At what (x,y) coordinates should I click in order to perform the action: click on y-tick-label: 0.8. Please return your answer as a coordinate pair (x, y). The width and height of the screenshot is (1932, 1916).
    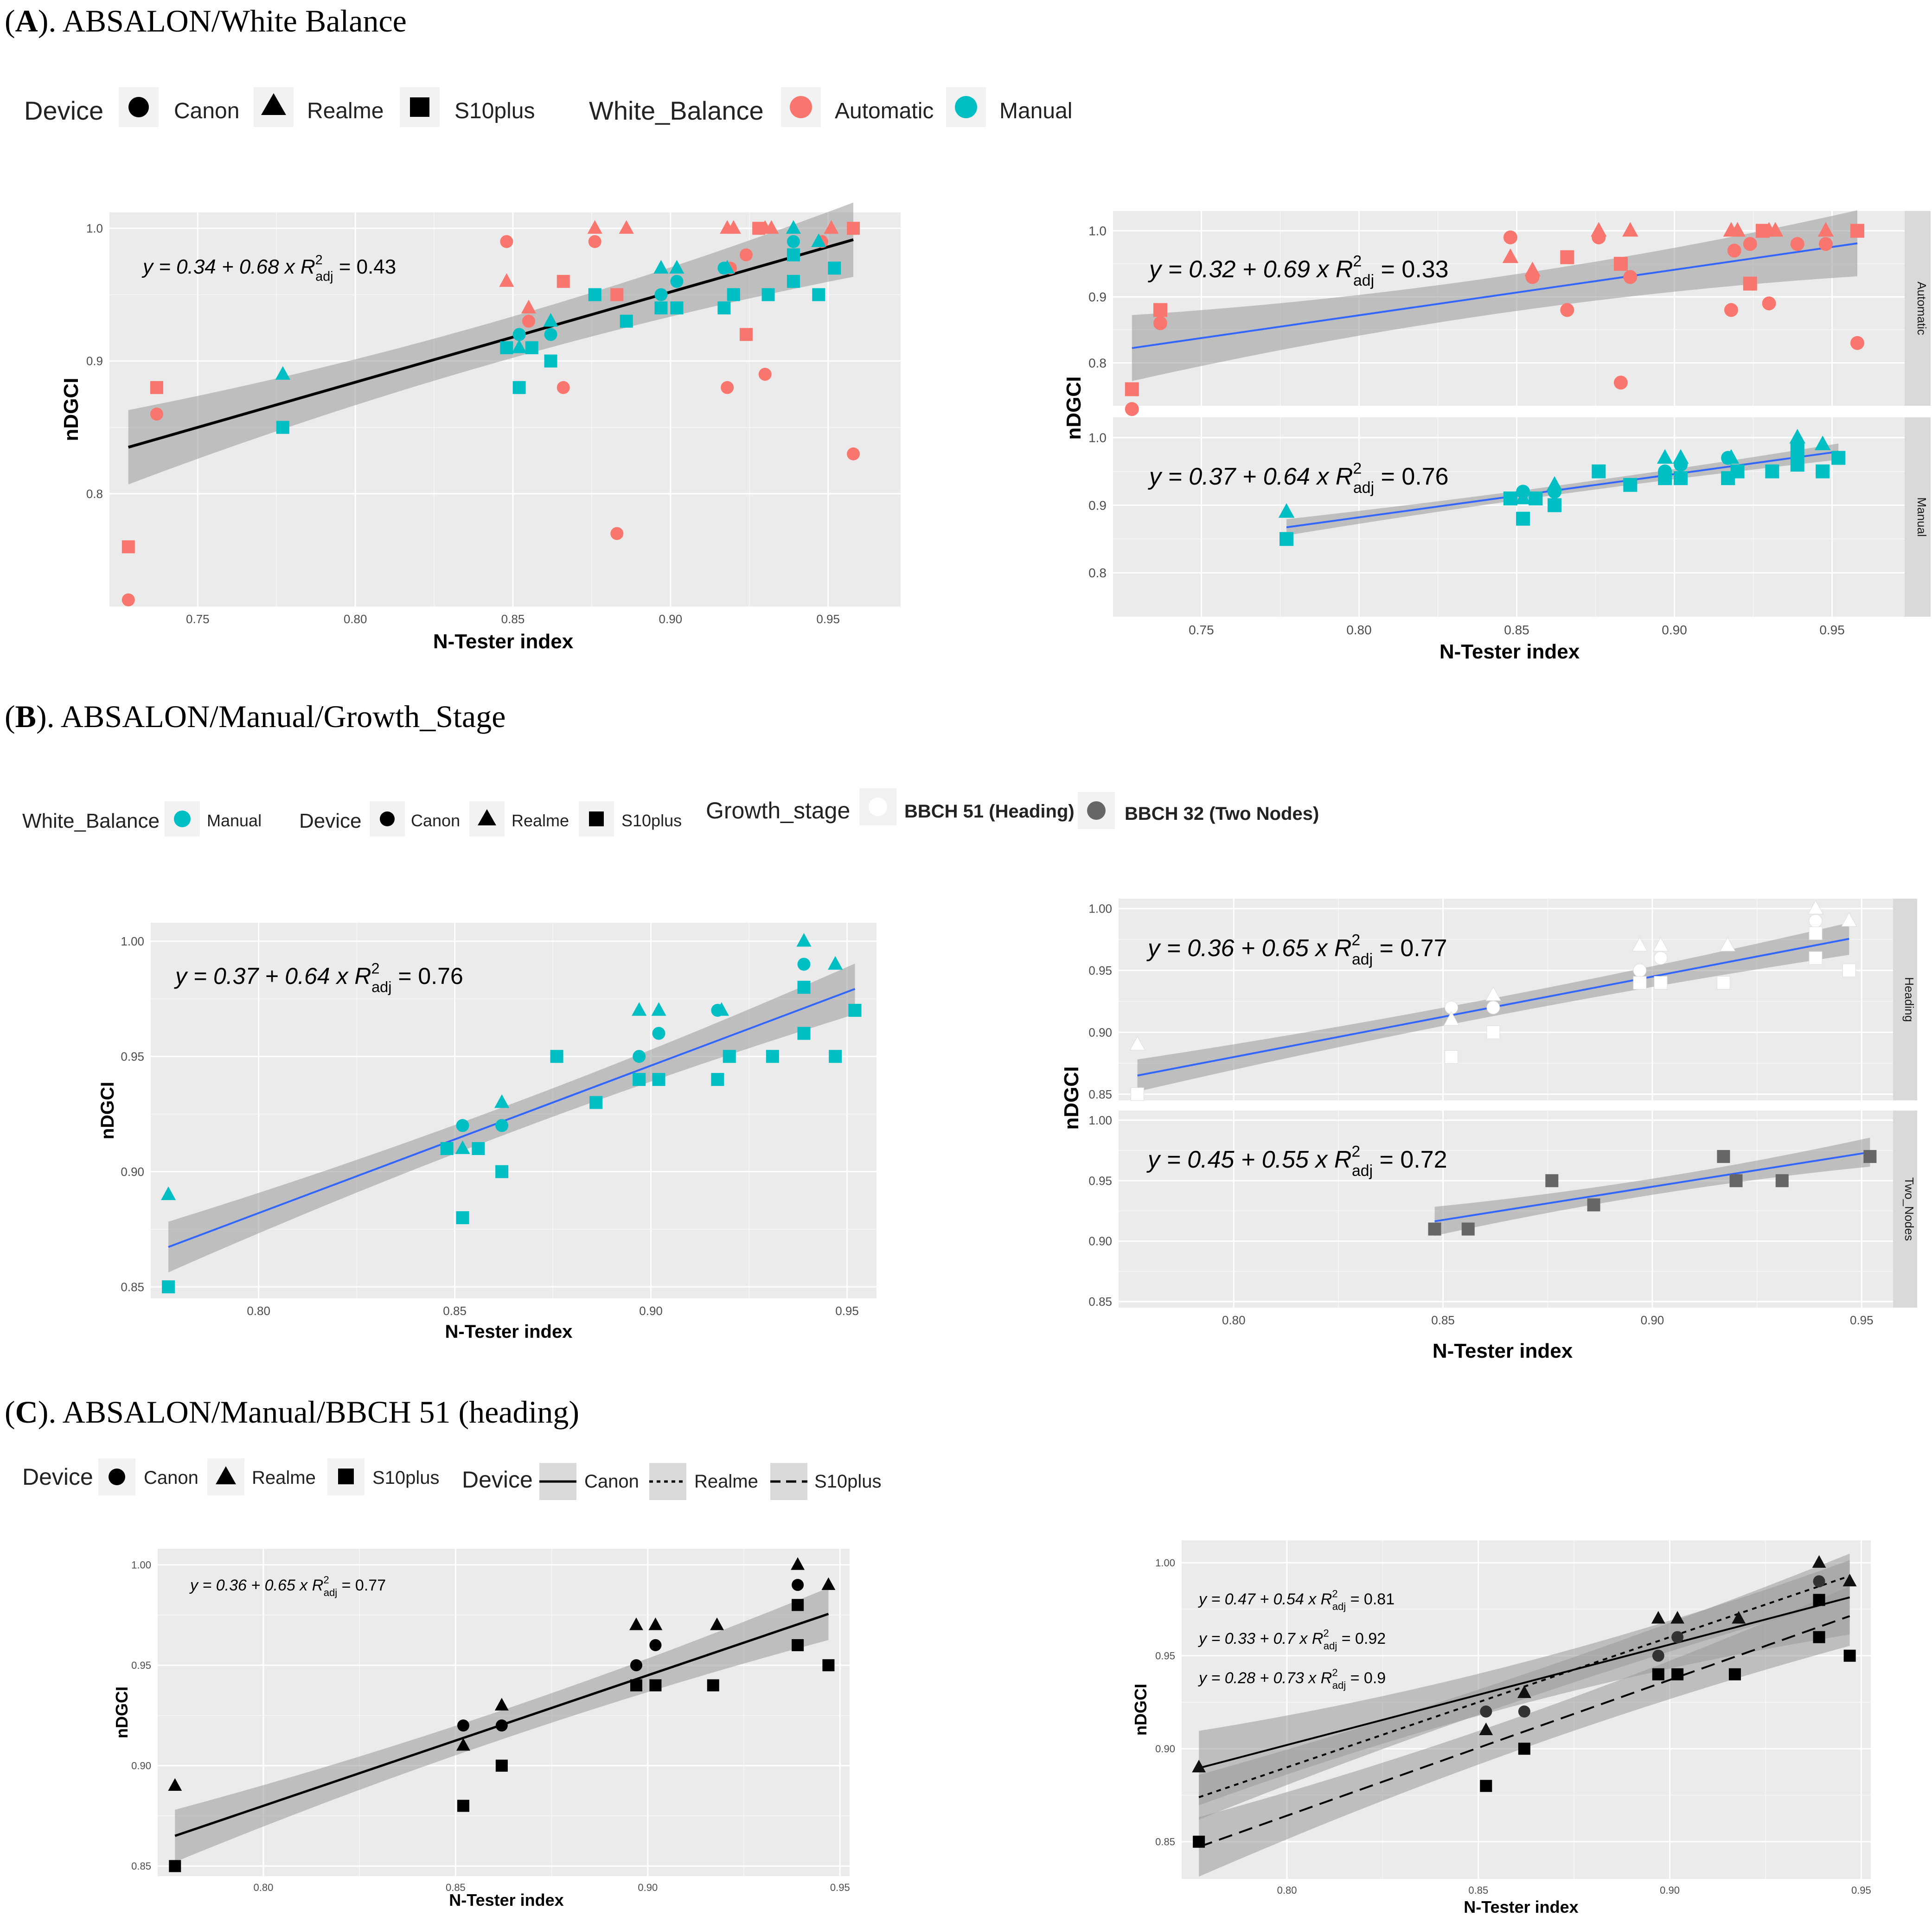
    Looking at the image, I should click on (1097, 363).